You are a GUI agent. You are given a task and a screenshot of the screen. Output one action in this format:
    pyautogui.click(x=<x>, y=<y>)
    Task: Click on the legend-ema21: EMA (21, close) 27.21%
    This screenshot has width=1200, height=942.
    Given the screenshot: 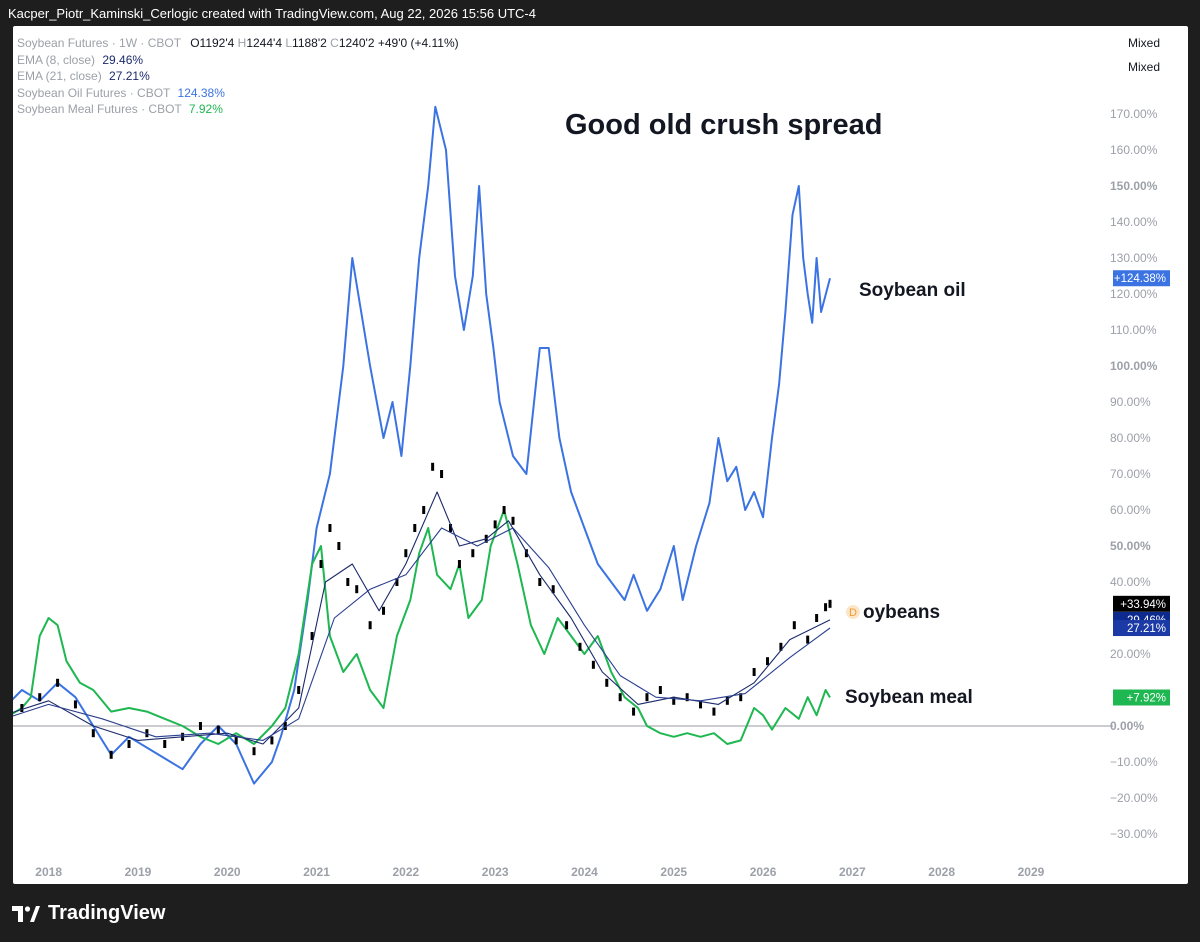 What is the action you would take?
    pyautogui.click(x=238, y=76)
    